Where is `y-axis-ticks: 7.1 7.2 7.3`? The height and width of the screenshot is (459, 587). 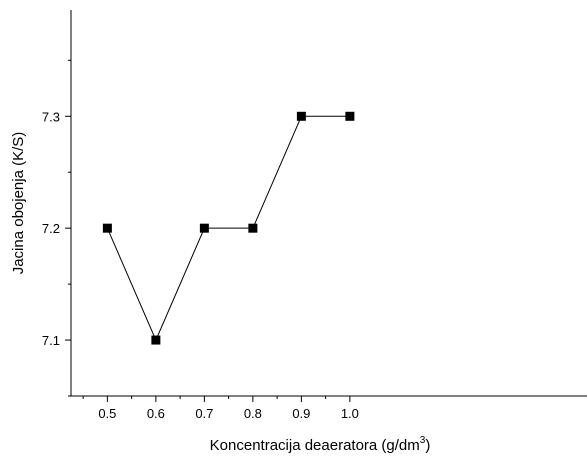 y-axis-ticks: 7.1 7.2 7.3 is located at coordinates (56, 228).